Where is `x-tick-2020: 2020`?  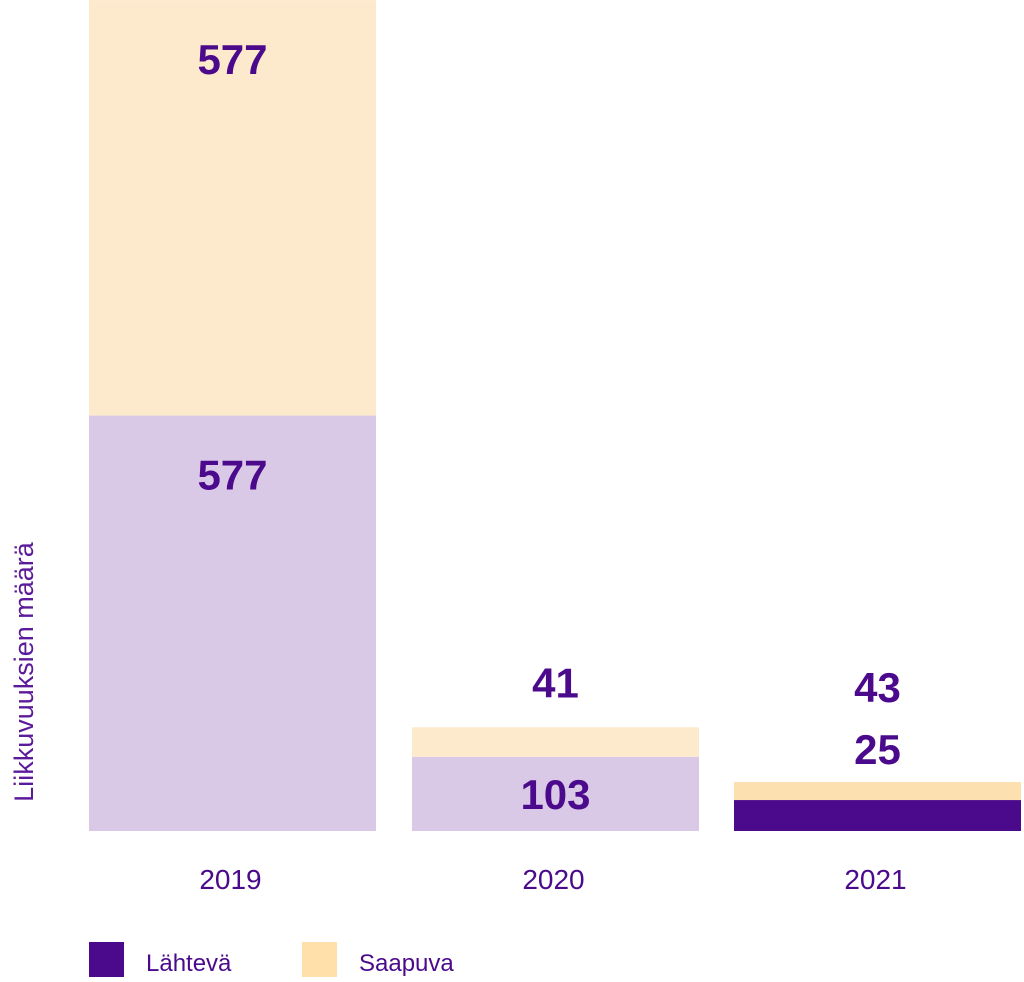
x-tick-2020: 2020 is located at coordinates (553, 879).